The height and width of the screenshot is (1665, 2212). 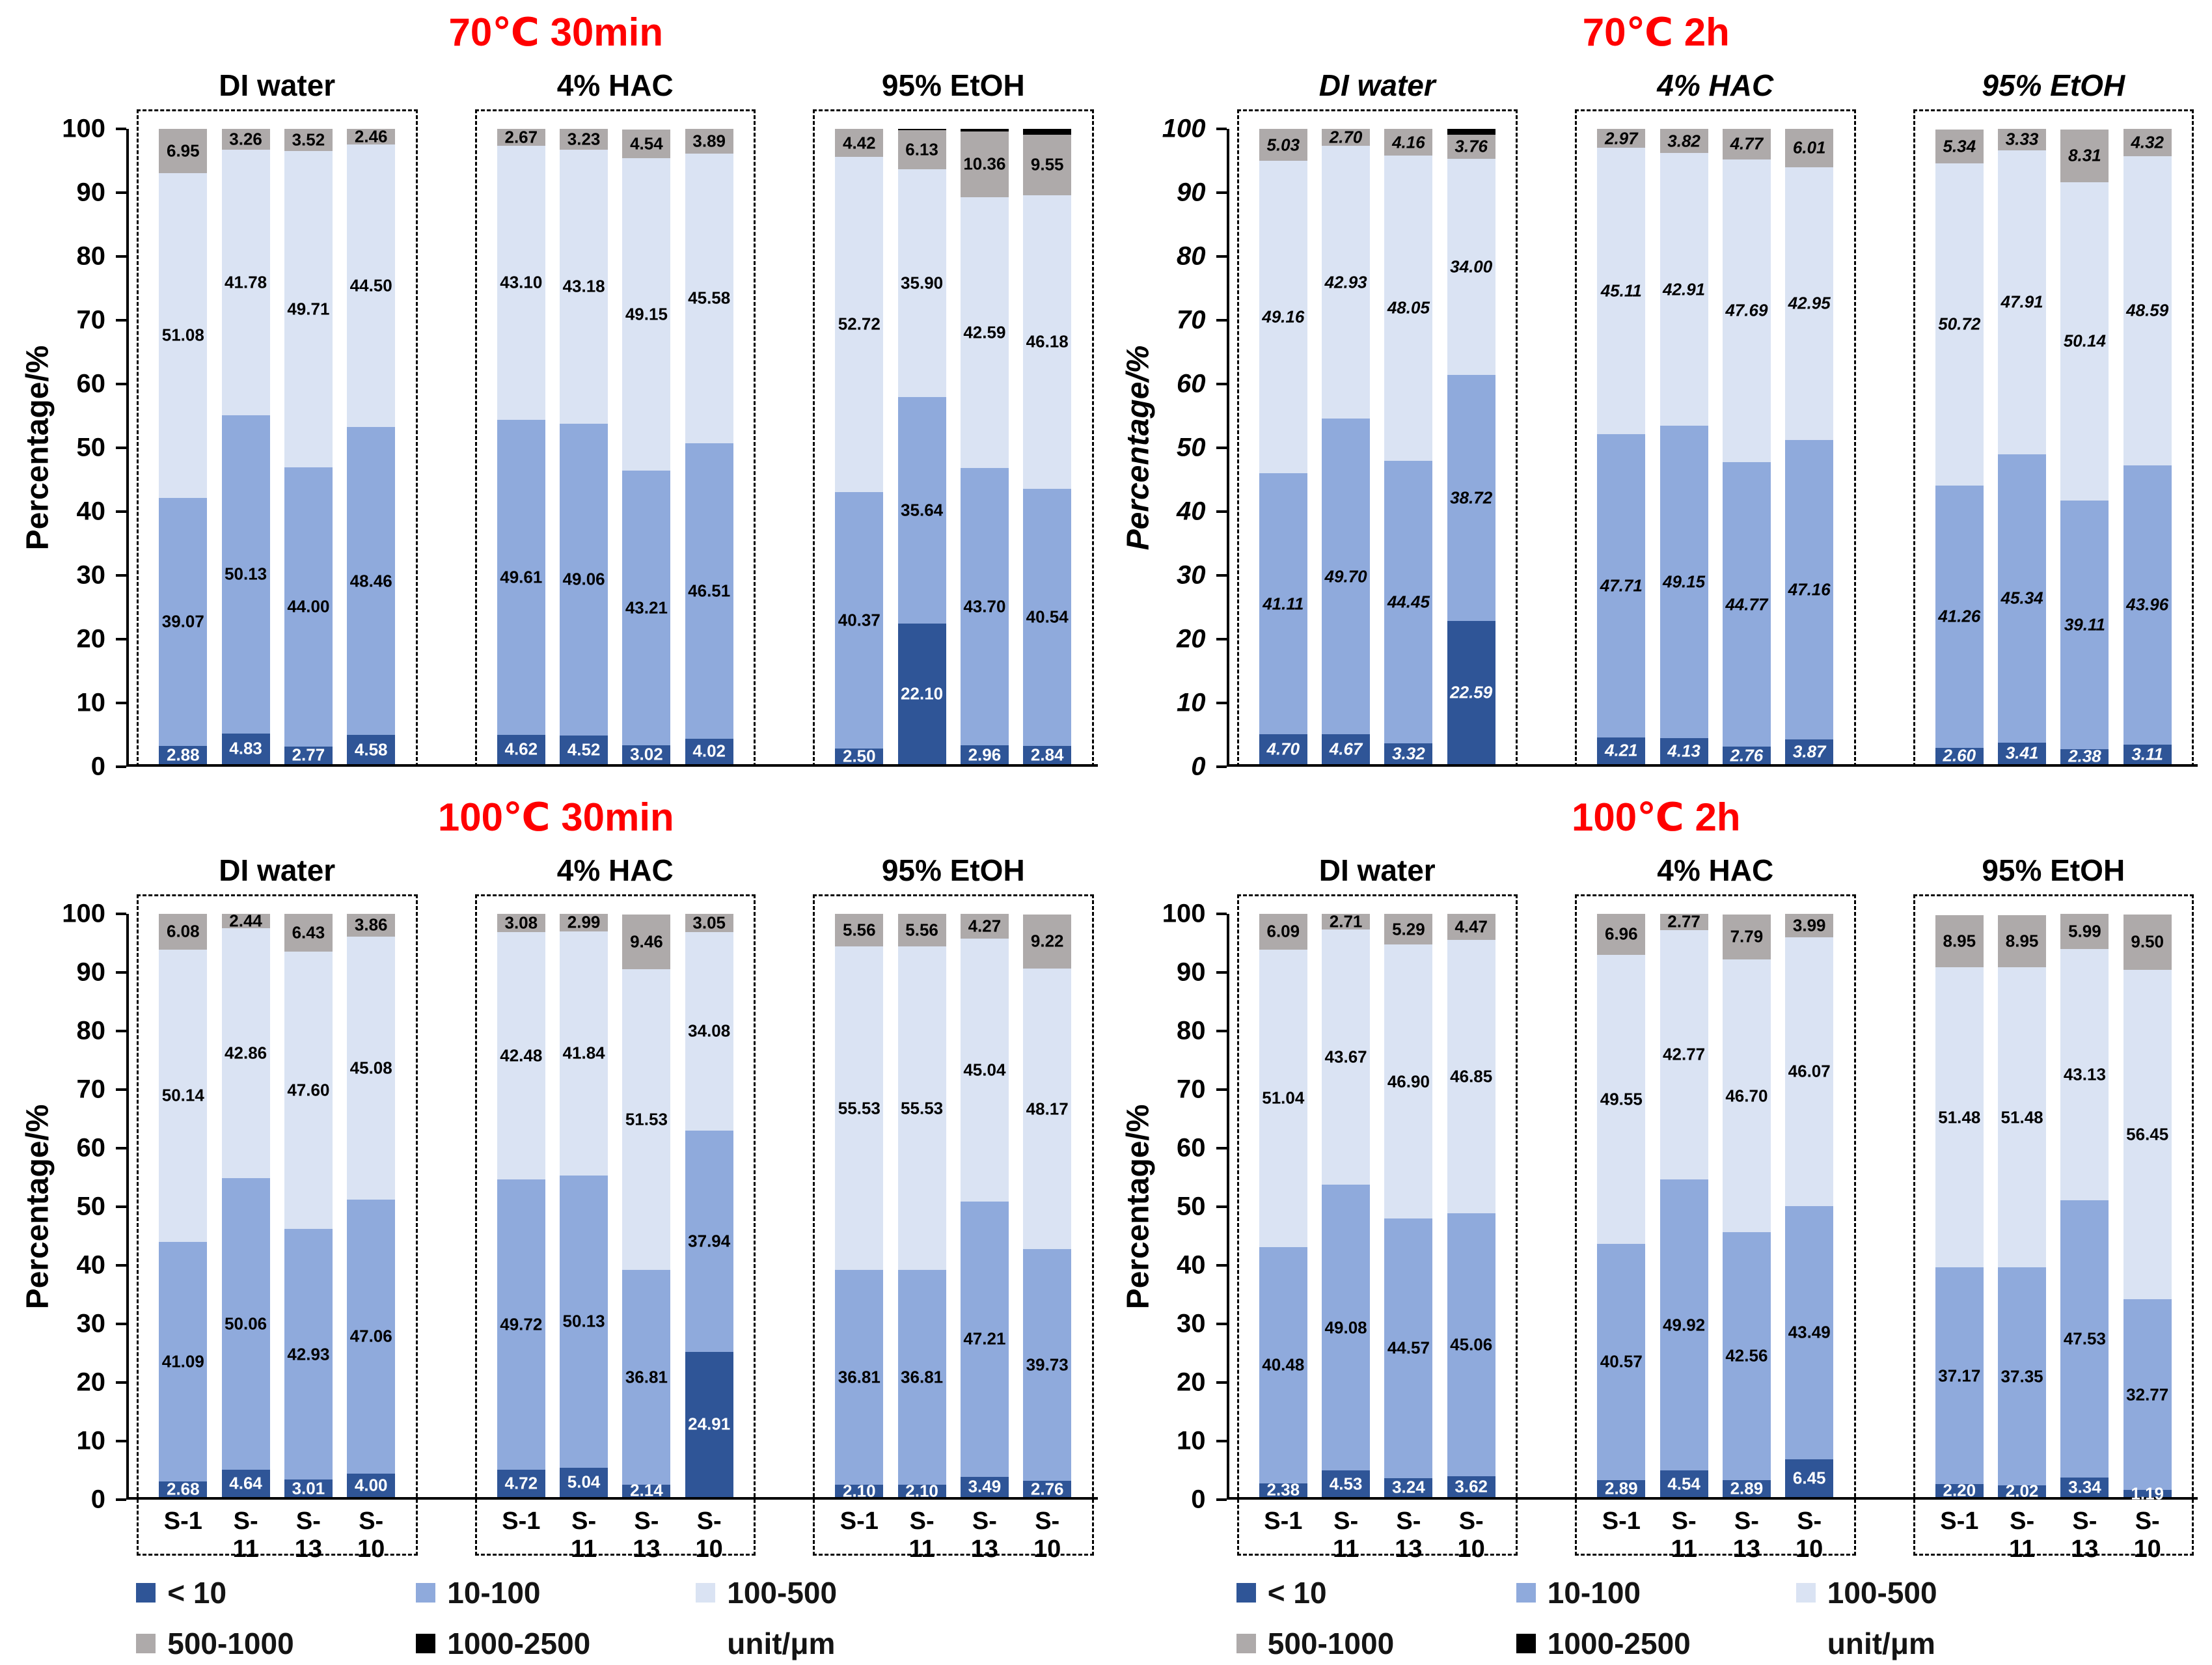 What do you see at coordinates (1047, 942) in the screenshot?
I see `bar-segment: 9.22` at bounding box center [1047, 942].